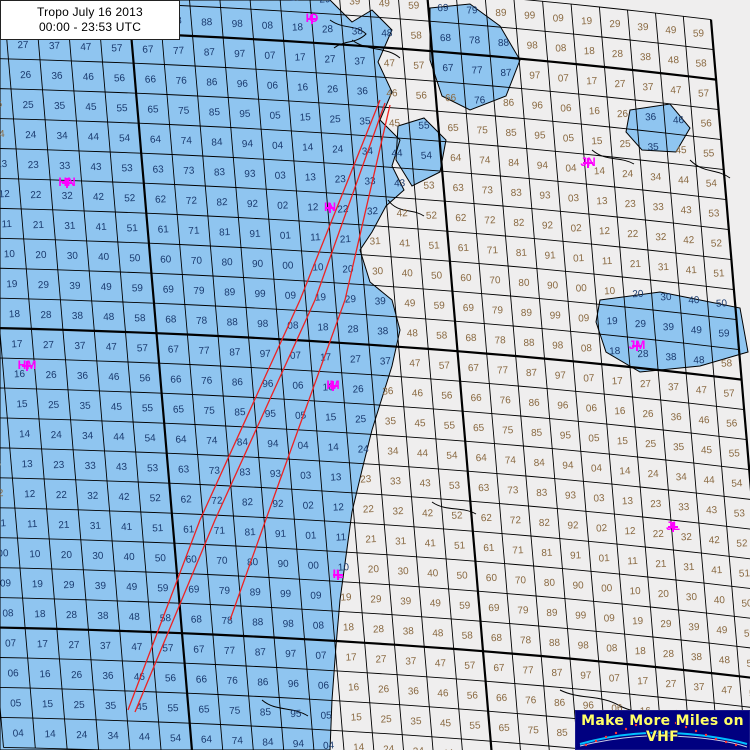 Image resolution: width=750 pixels, height=750 pixels. I want to click on grid-square-number: 85, so click(240, 413).